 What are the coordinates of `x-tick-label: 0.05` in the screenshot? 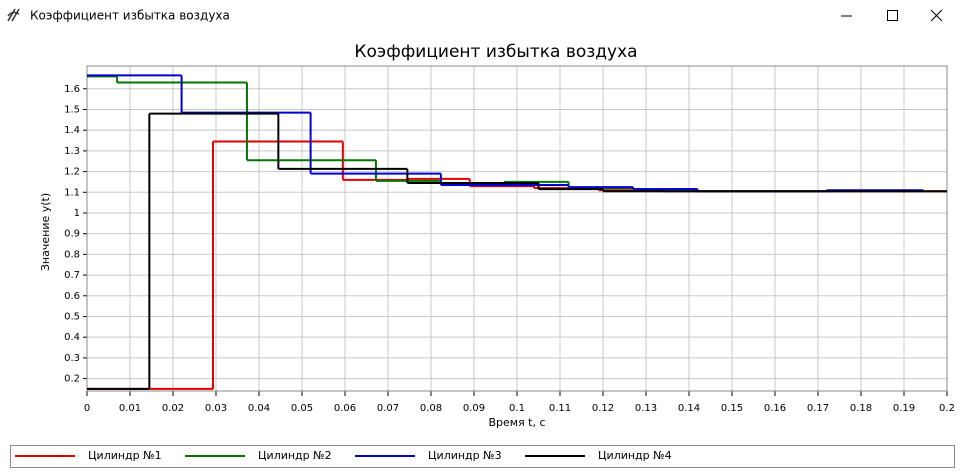 It's located at (302, 408).